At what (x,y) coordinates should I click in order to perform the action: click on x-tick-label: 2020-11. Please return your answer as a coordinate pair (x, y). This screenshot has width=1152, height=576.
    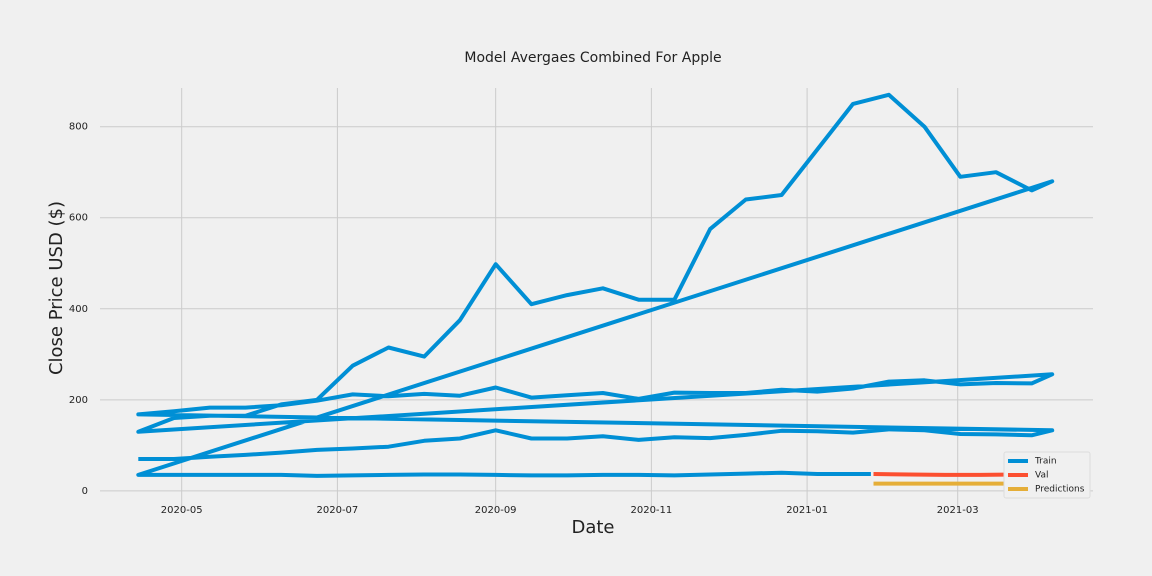
    Looking at the image, I should click on (651, 510).